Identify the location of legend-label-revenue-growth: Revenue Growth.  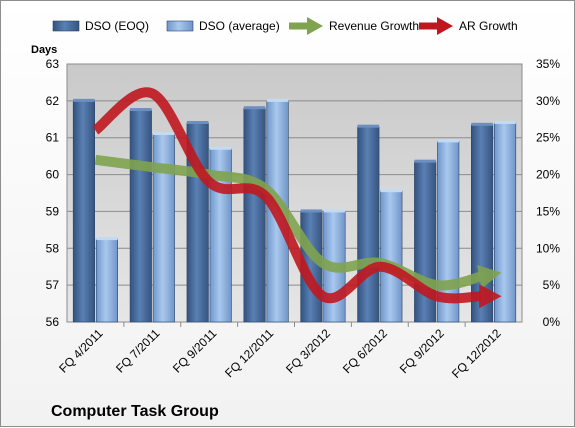
(374, 26).